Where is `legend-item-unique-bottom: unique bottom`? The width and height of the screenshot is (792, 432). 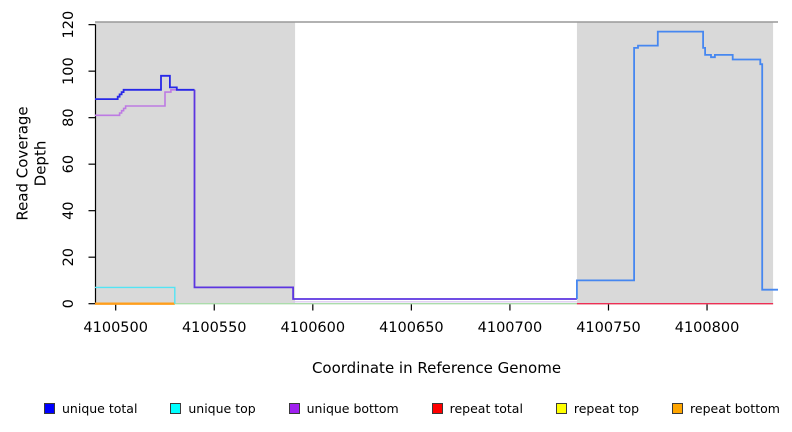
legend-item-unique-bottom: unique bottom is located at coordinates (343, 408).